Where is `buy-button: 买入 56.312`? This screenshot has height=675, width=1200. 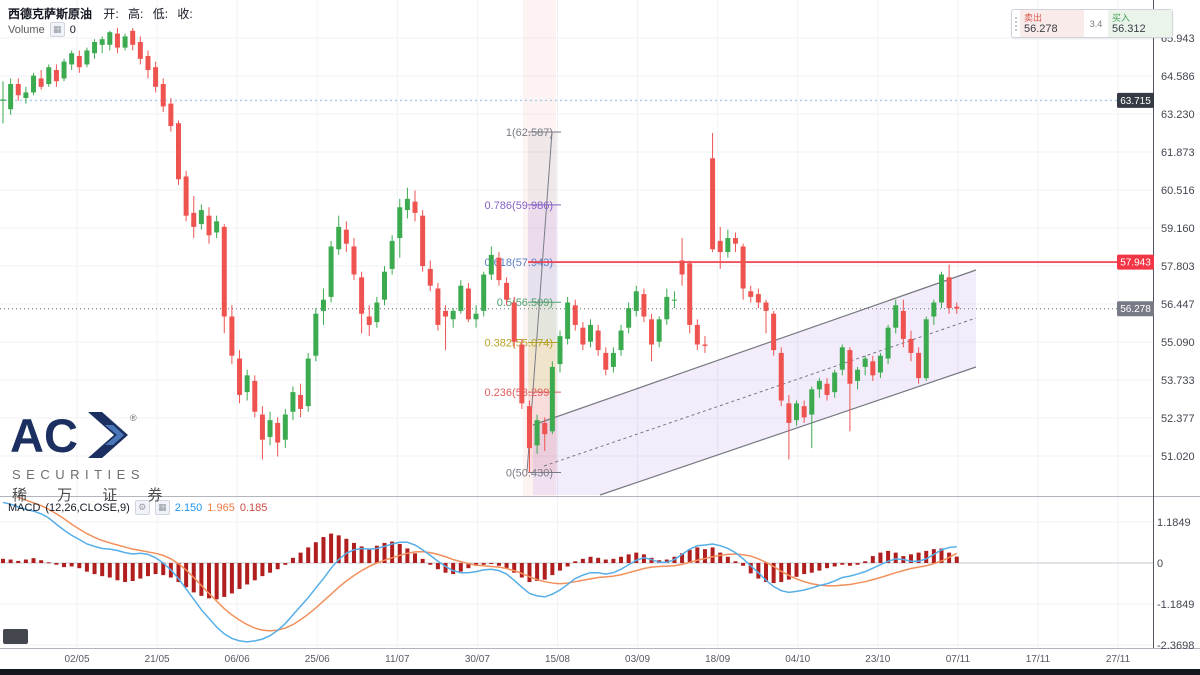
buy-button: 买入 56.312 is located at coordinates (1140, 23).